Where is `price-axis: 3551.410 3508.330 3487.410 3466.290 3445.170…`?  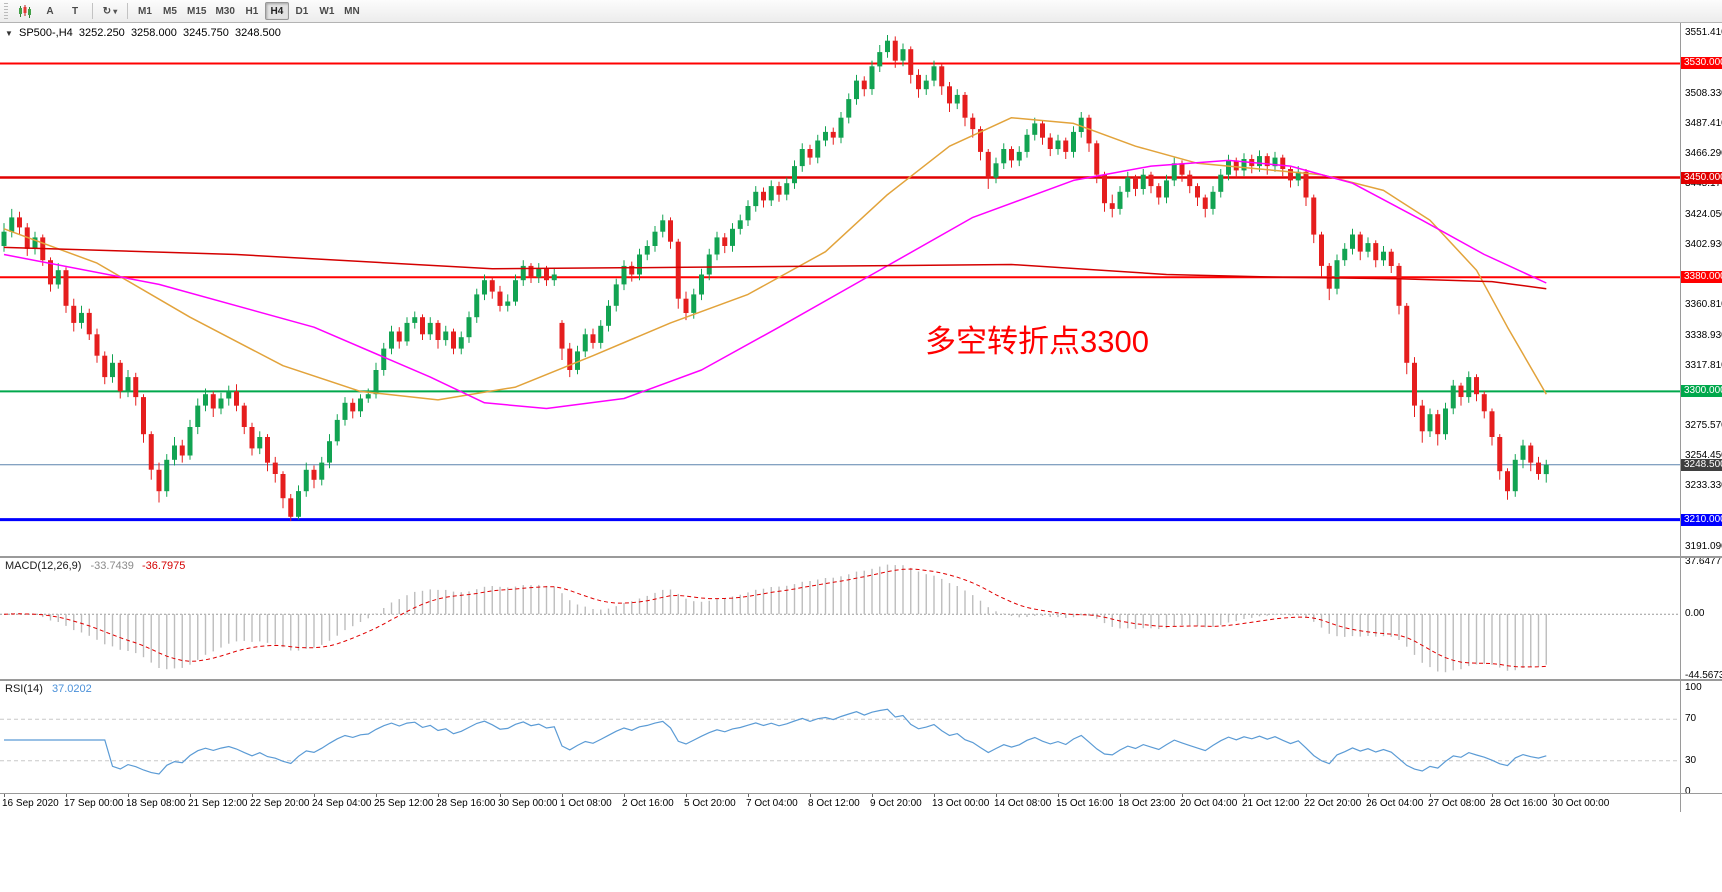
price-axis: 3551.410 3508.330 3487.410 3466.290 3445.170… is located at coordinates (1701, 417).